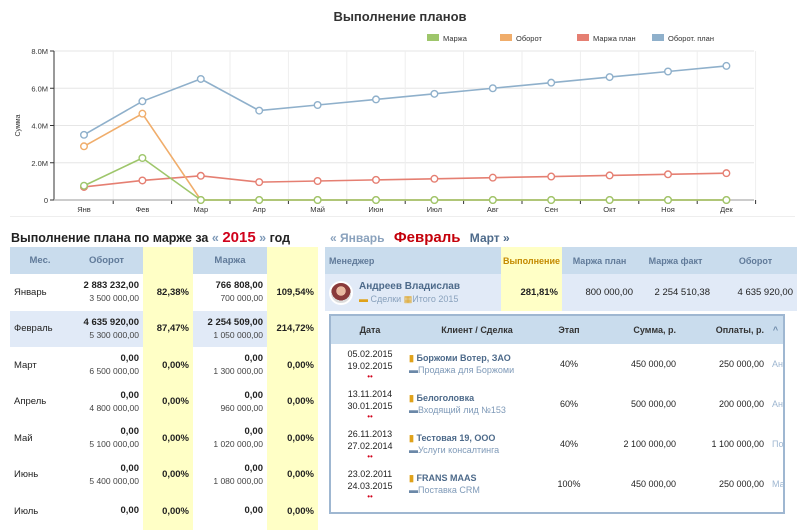  I want to click on completion-value: 281,81%, so click(531, 292).